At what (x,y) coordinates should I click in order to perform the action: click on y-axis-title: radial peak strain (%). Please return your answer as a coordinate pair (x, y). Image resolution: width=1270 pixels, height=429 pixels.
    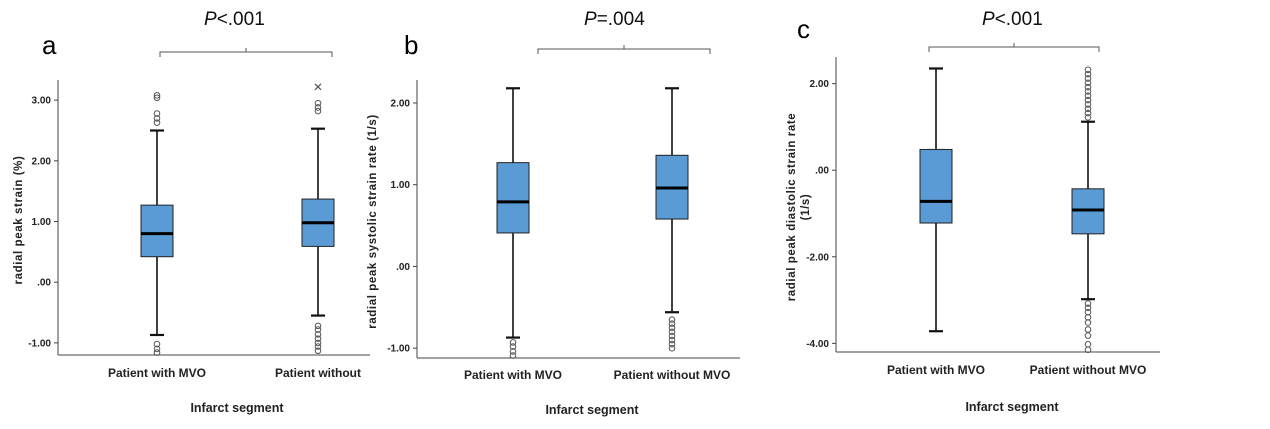
    Looking at the image, I should click on (19, 220).